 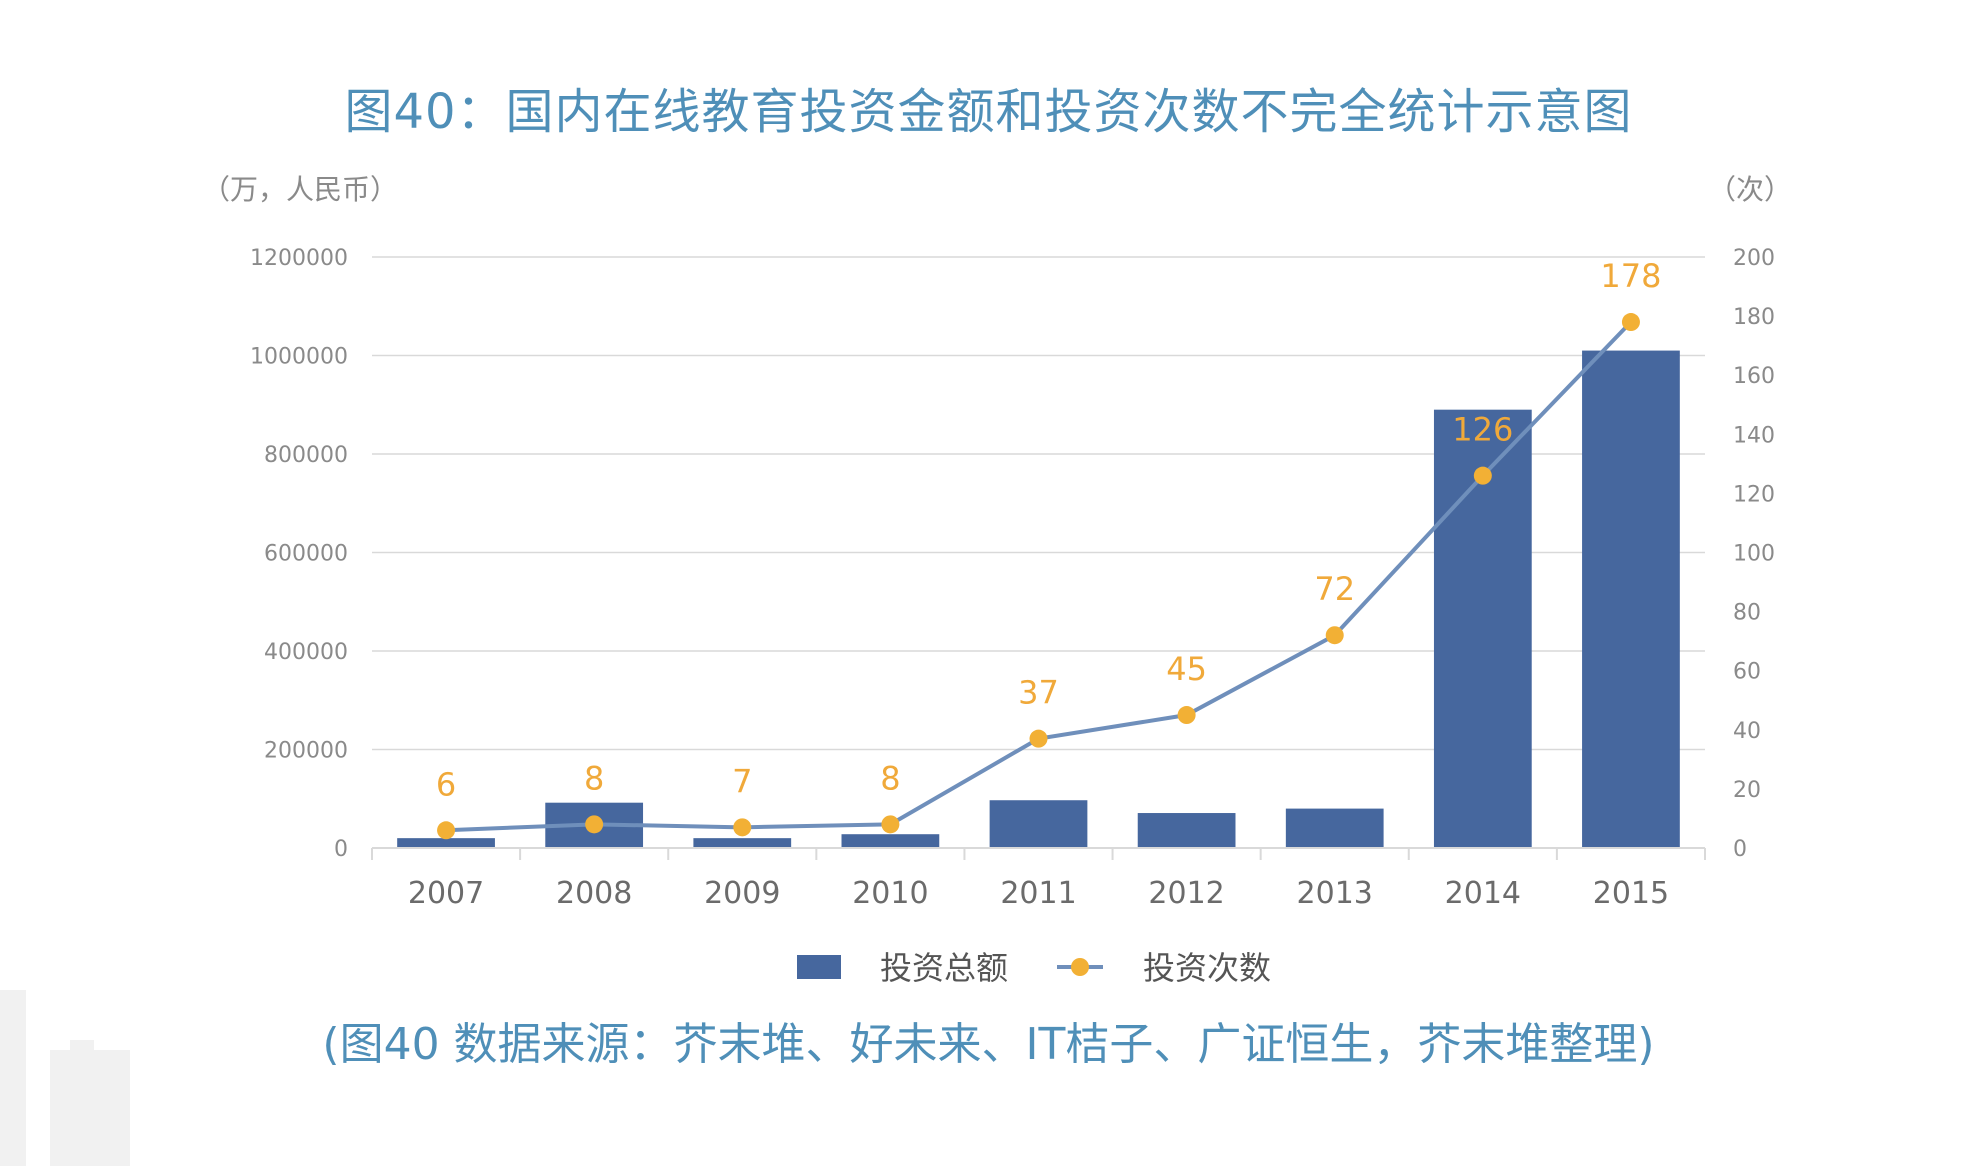 What do you see at coordinates (594, 893) in the screenshot?
I see `category-label: 2008` at bounding box center [594, 893].